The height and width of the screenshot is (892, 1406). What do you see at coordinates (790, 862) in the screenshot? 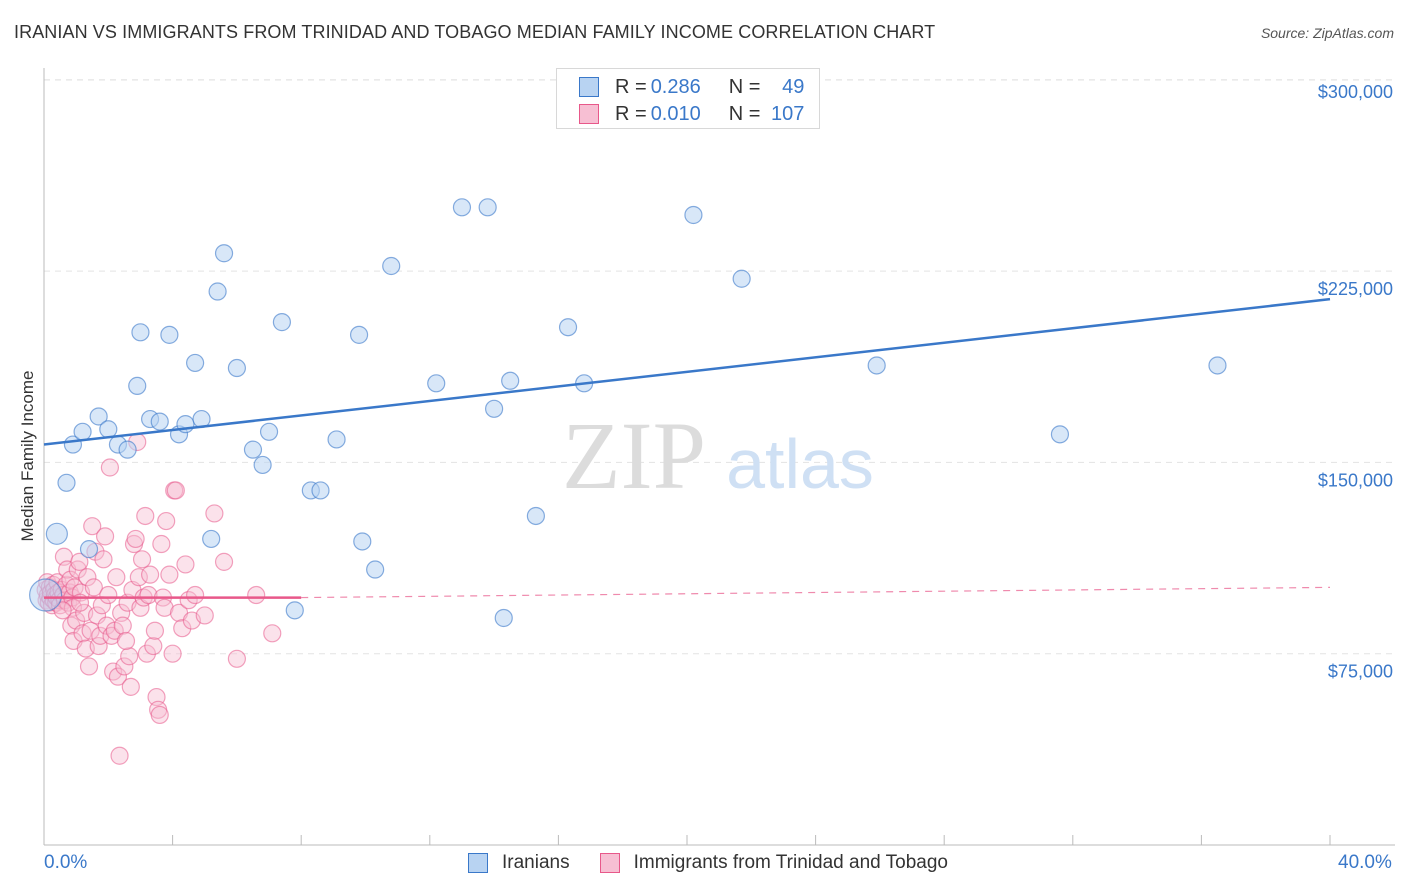
I see `legend-label-trinidad: Immigrants from Trinidad and Tobago` at bounding box center [790, 862].